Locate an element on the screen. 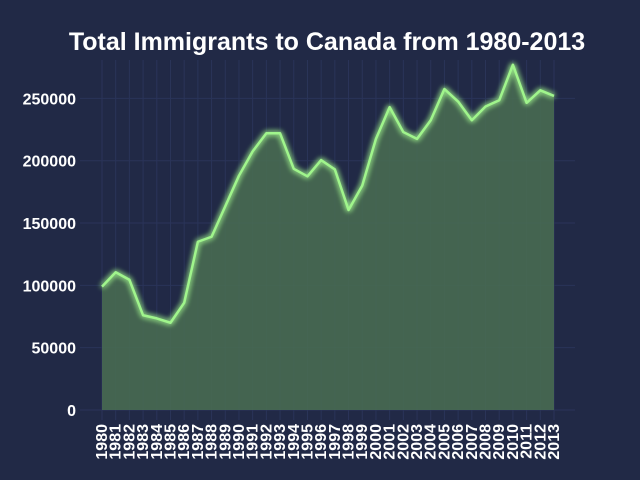 This screenshot has width=640, height=480. y-tick-label: 0 is located at coordinates (71, 411).